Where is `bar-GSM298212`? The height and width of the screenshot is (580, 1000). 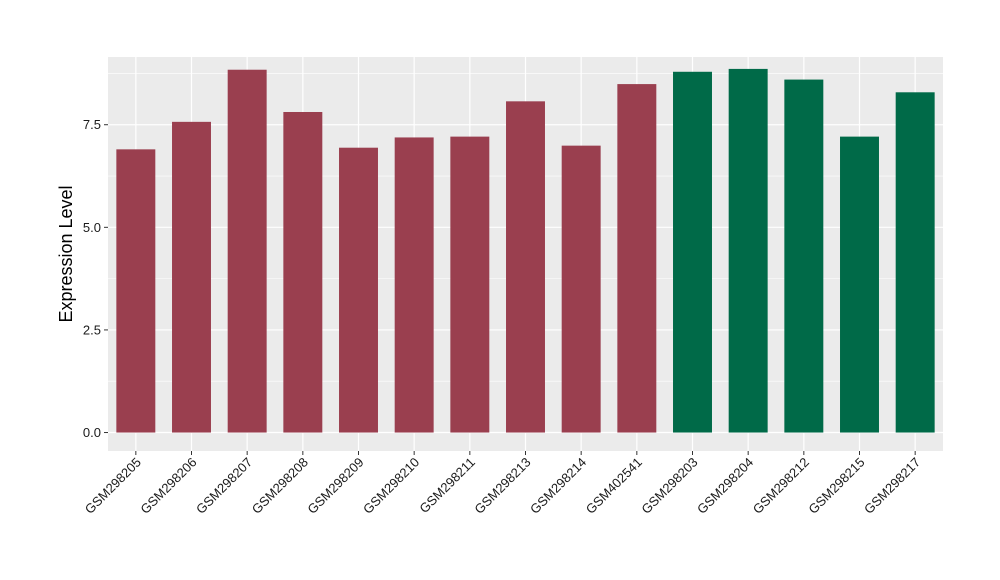
bar-GSM298212 is located at coordinates (804, 256).